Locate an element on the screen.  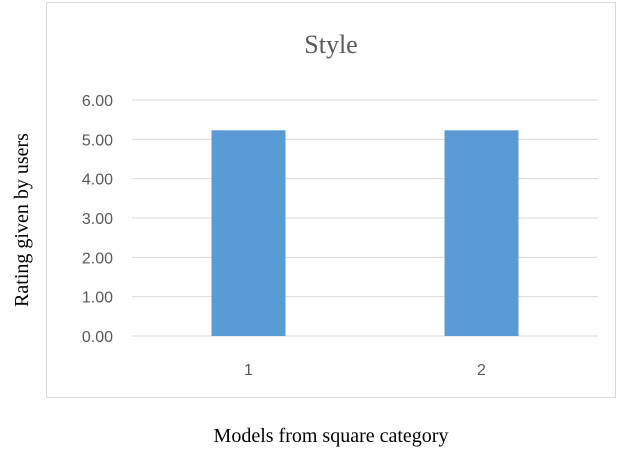
x-tick-label: 2 is located at coordinates (481, 370).